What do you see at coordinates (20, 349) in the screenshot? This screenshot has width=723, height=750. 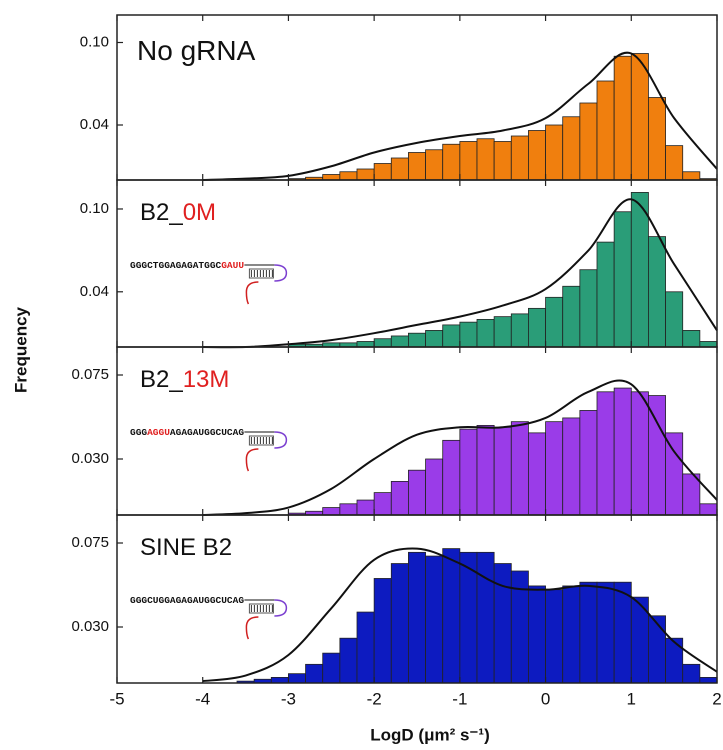 I see `y-axis-label: Frequency` at bounding box center [20, 349].